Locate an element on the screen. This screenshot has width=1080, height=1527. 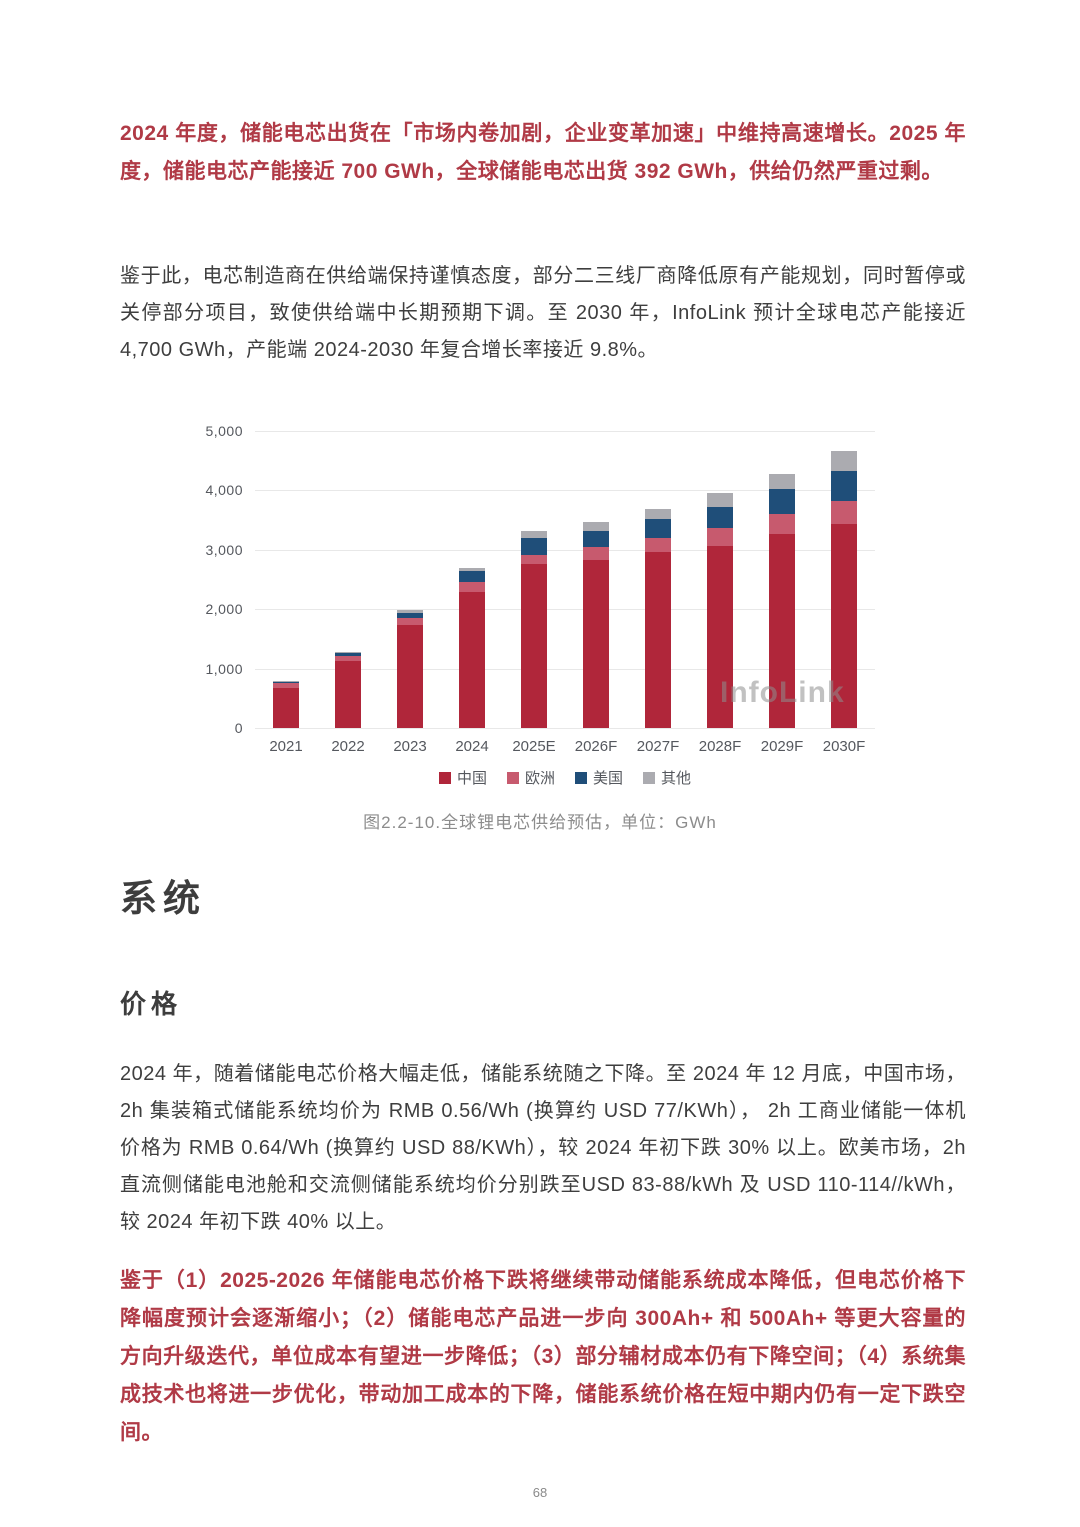
y-tick-label: 0 is located at coordinates (238, 728).